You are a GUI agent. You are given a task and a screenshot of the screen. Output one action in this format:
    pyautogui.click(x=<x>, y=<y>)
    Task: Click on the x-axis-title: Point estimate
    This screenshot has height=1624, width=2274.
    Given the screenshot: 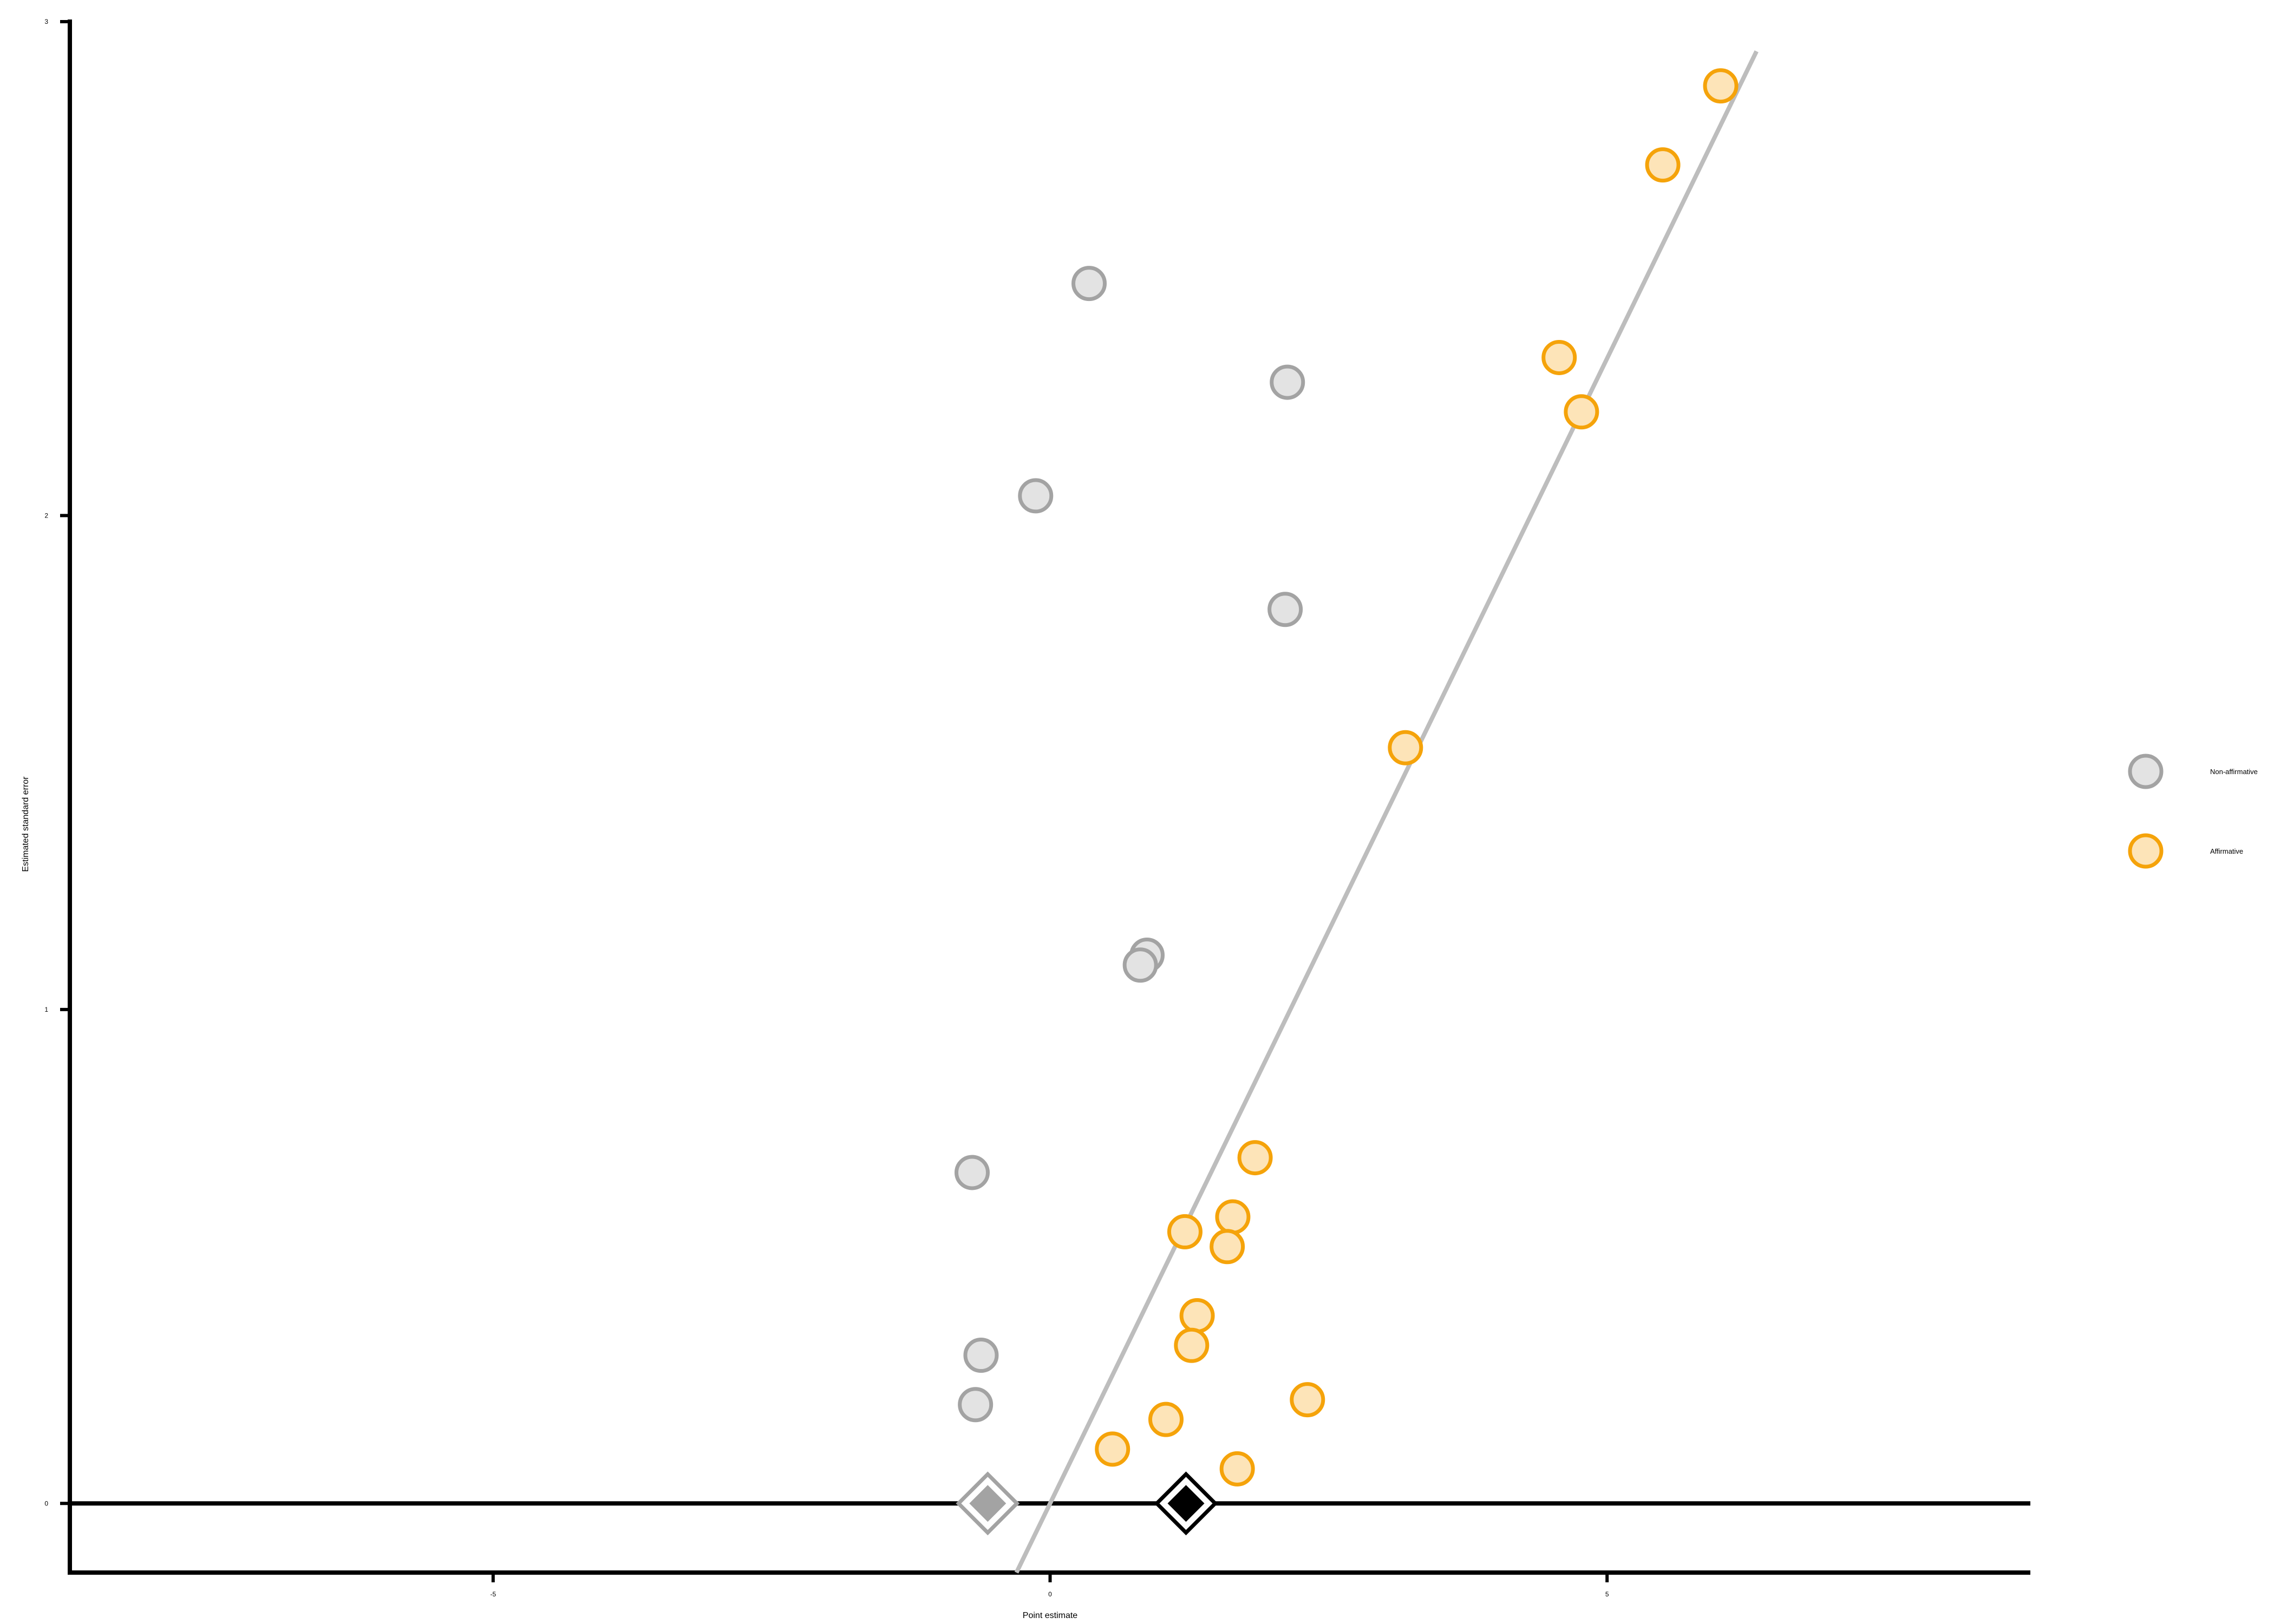 What is the action you would take?
    pyautogui.click(x=1050, y=1615)
    